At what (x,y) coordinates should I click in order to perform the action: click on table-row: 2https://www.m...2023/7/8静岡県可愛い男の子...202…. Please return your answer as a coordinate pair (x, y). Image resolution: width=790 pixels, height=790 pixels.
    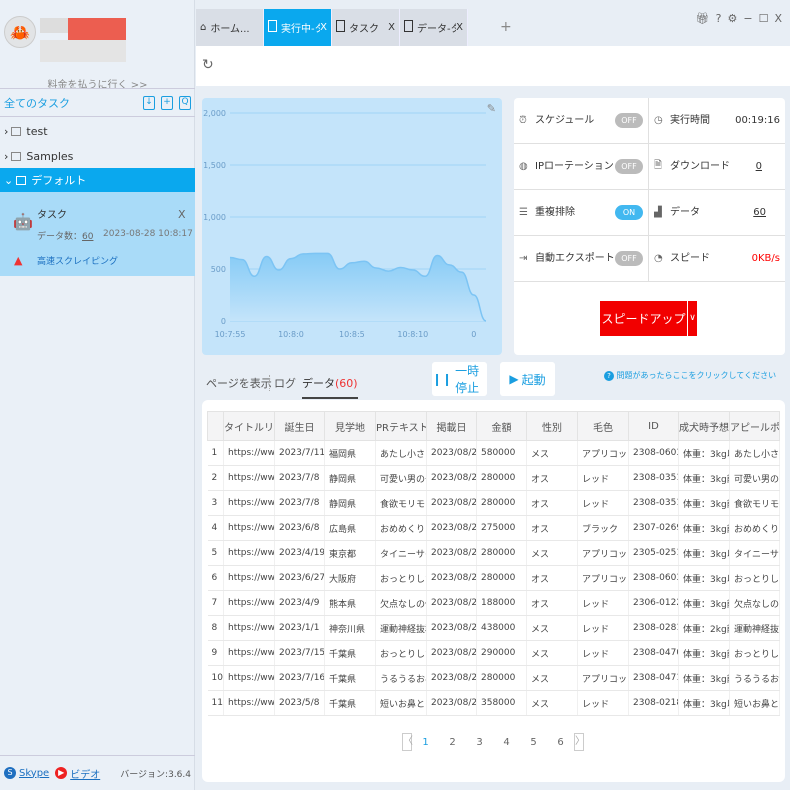
    Looking at the image, I should click on (493, 478).